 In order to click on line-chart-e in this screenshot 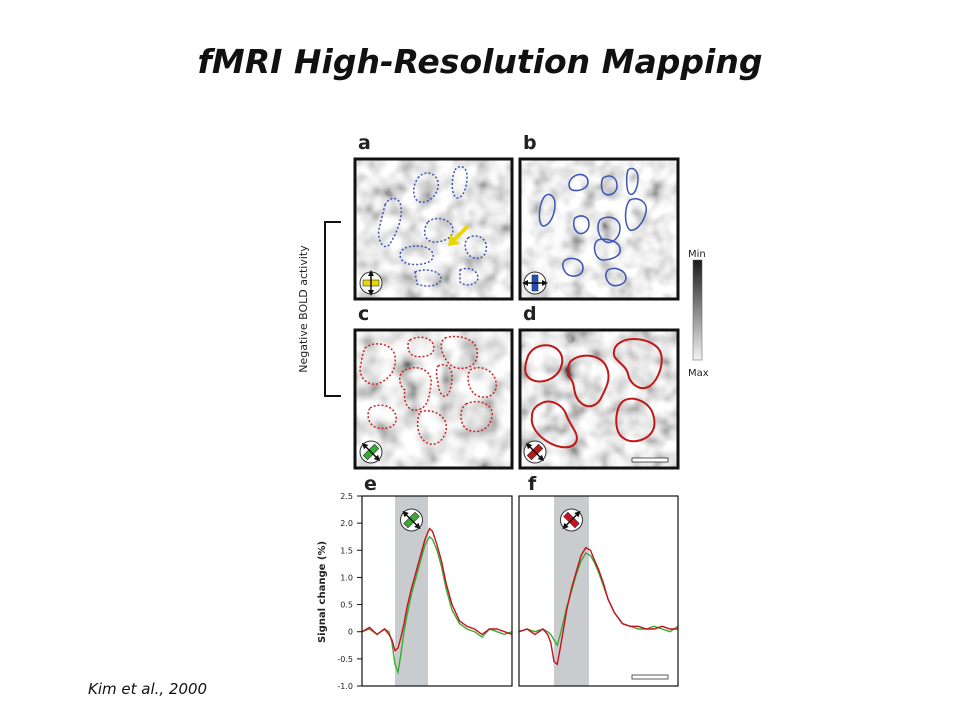, I will do `click(437, 591)`.